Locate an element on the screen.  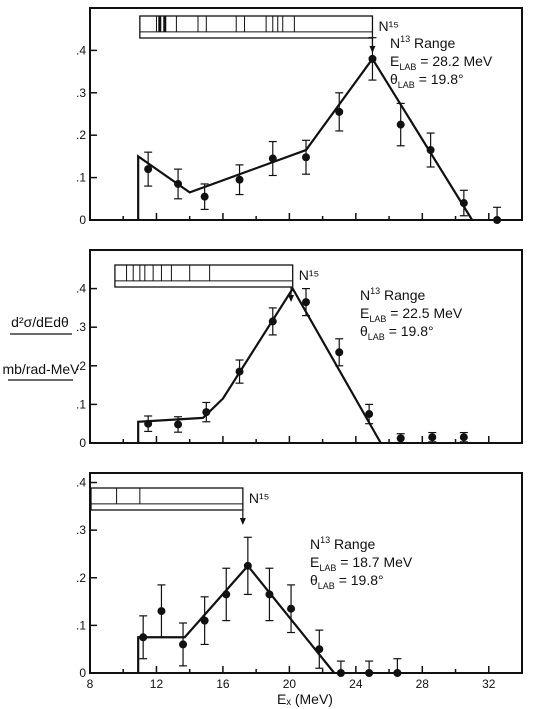
x-axis-title: Eₓ (MeV) is located at coordinates (305, 699).